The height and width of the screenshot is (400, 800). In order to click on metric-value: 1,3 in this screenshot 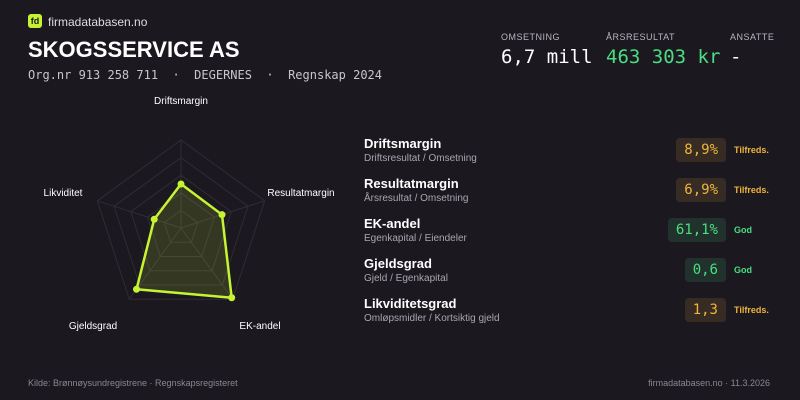, I will do `click(705, 310)`.